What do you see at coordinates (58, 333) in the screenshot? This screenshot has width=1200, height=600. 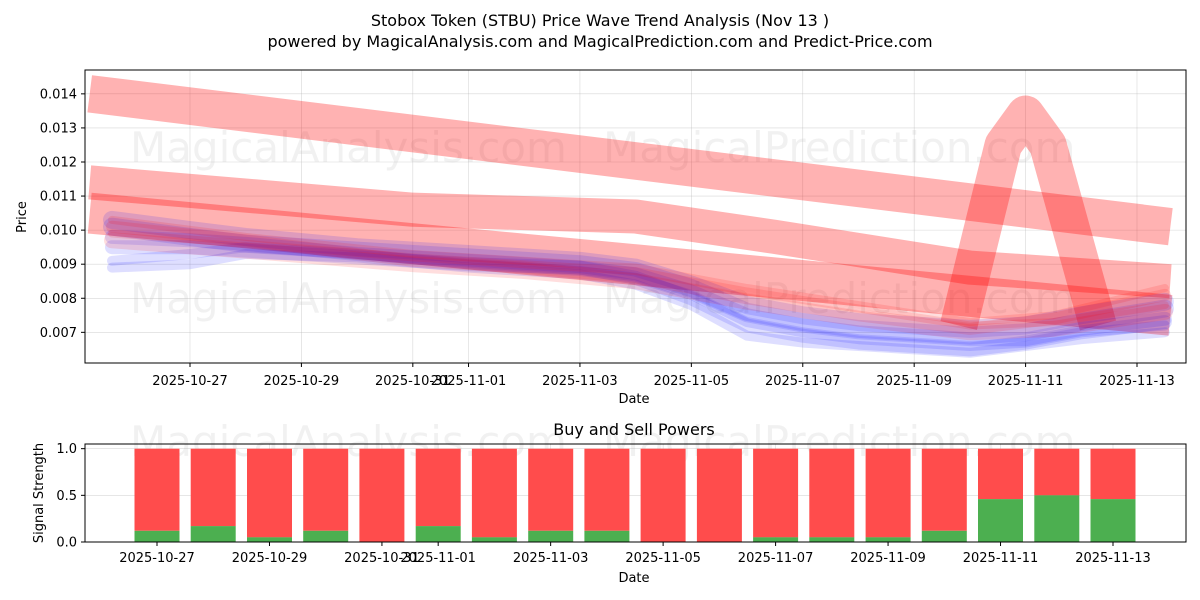 I see `price-y-tick-label: 0.007` at bounding box center [58, 333].